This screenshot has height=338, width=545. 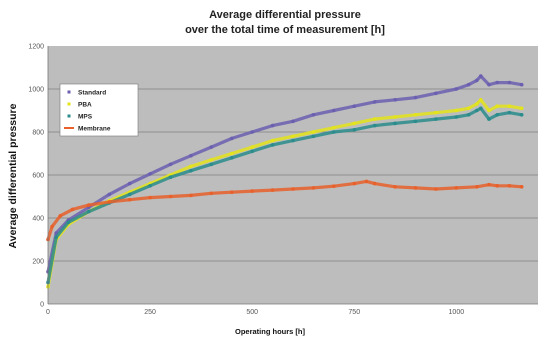 I want to click on x-tick-label: 250, so click(x=150, y=312).